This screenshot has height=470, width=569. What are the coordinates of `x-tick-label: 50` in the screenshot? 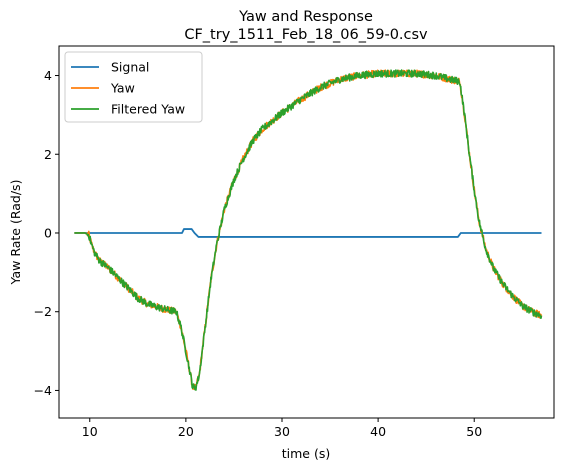 It's located at (474, 431).